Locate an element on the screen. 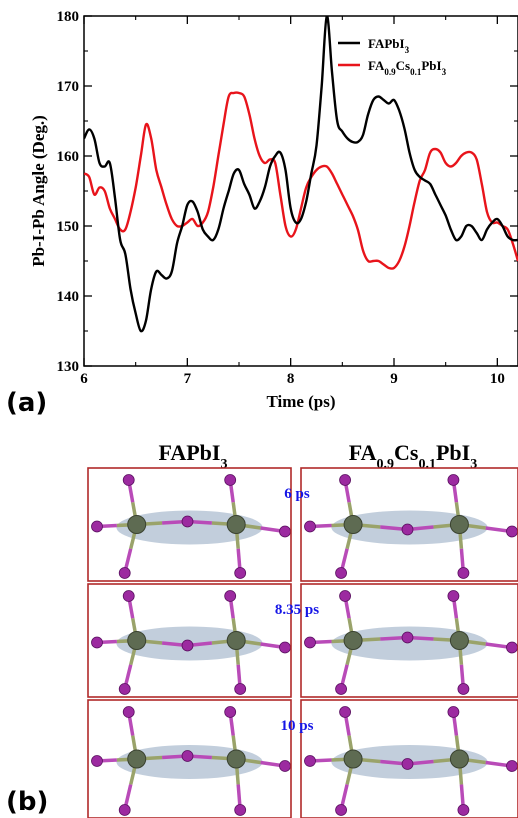 This screenshot has width=518, height=818. x-tick-label: 10 is located at coordinates (497, 379).